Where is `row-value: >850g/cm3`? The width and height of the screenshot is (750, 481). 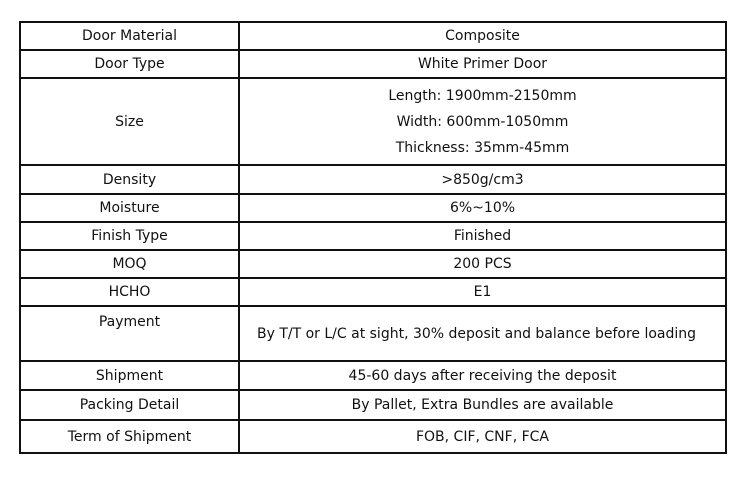
row-value: >850g/cm3 is located at coordinates (482, 179).